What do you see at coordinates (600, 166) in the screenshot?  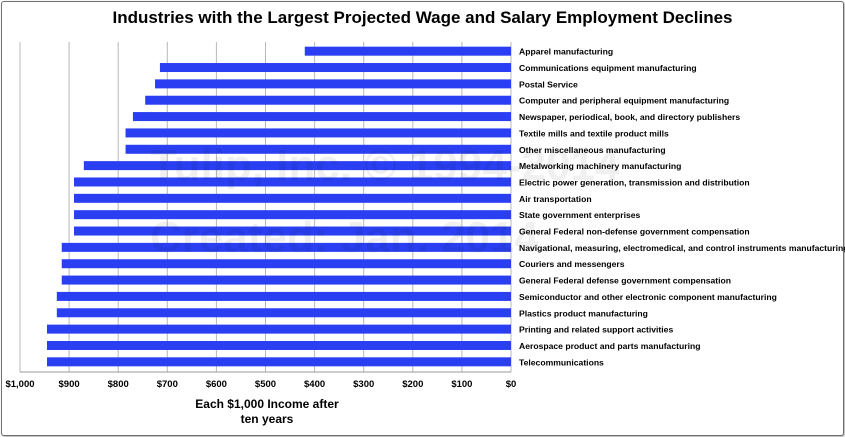 I see `category-label: Metalworking machinery manufacturing` at bounding box center [600, 166].